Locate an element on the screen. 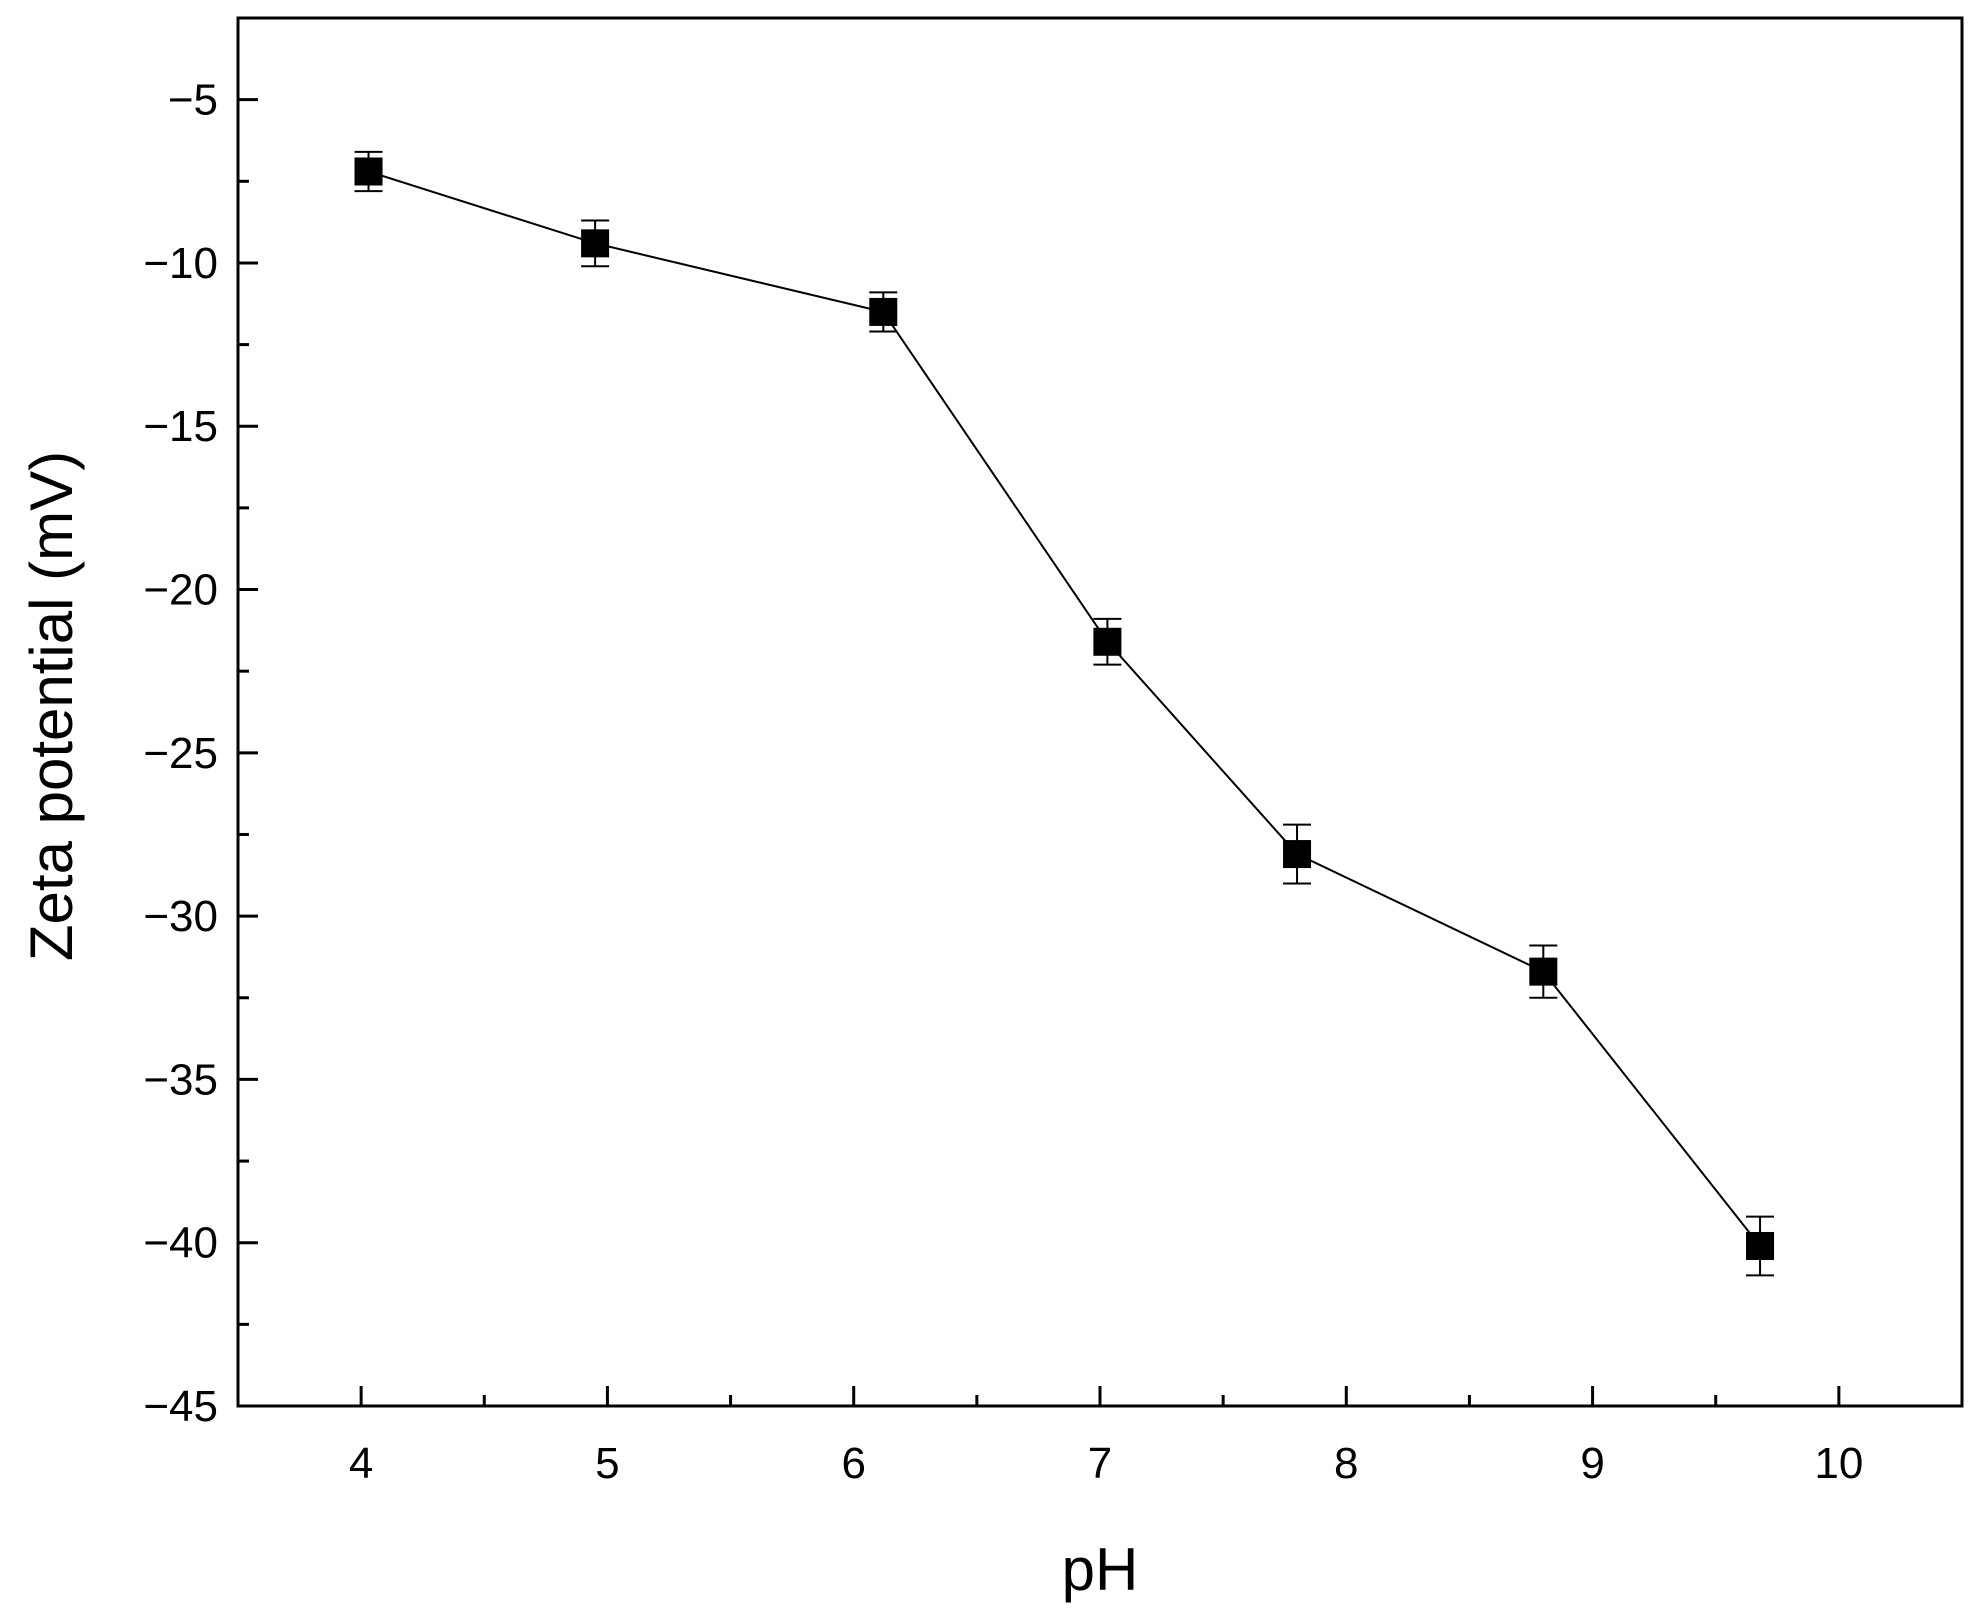 The image size is (1975, 1611). y-axis-title: Zeta potential (mV) is located at coordinates (51, 706).